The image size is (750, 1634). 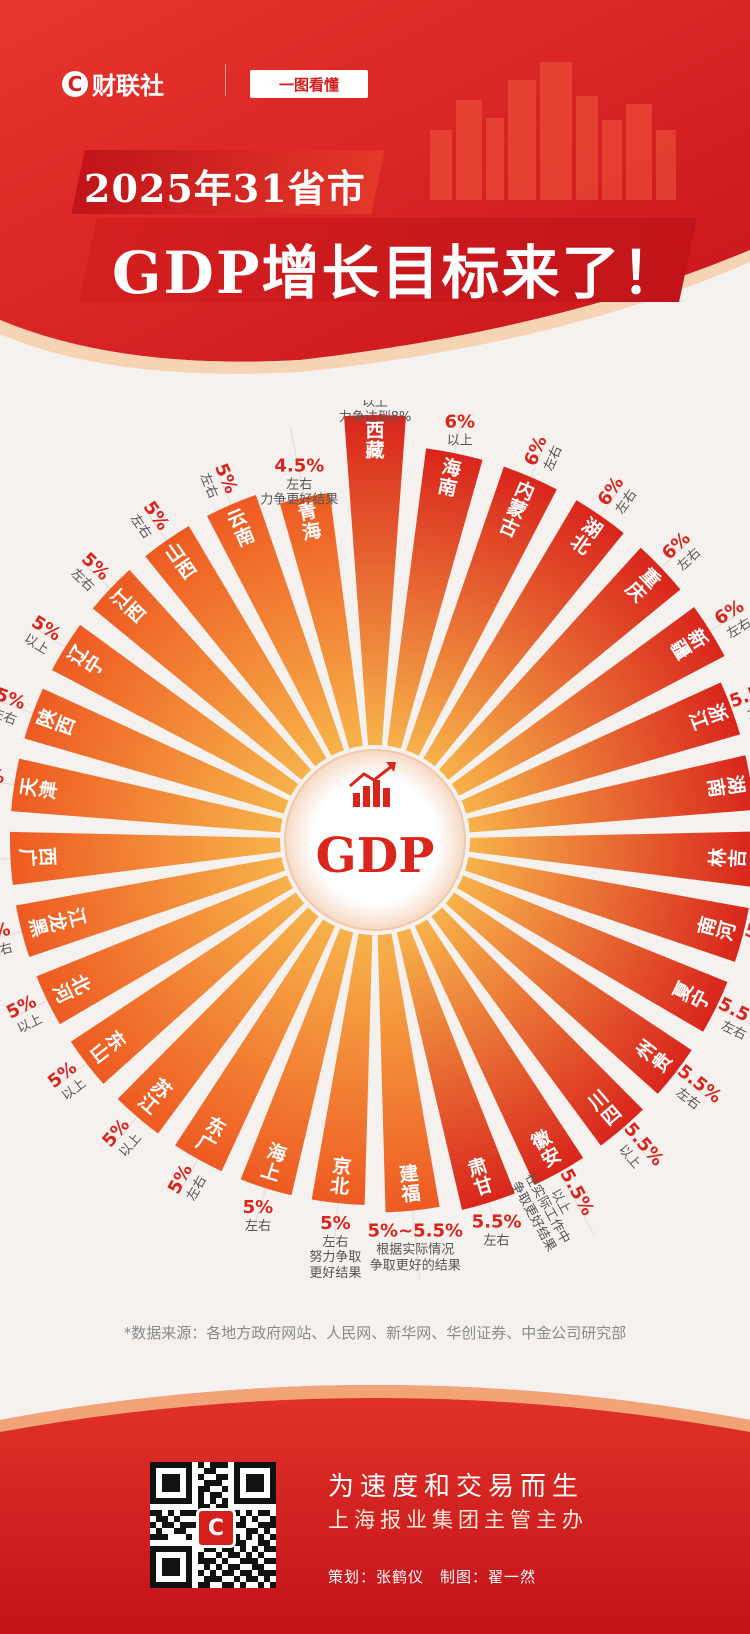 What do you see at coordinates (410, 1193) in the screenshot?
I see `svg-text: 福` at bounding box center [410, 1193].